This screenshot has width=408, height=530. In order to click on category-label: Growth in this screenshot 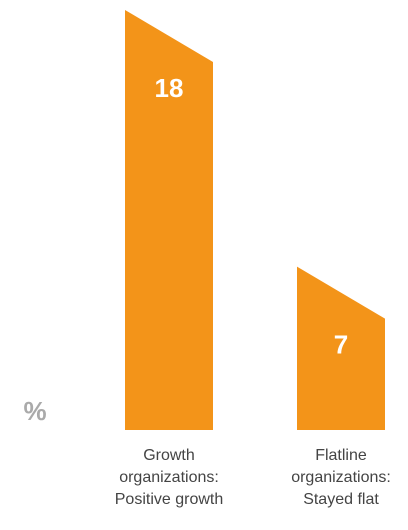, I will do `click(169, 455)`.